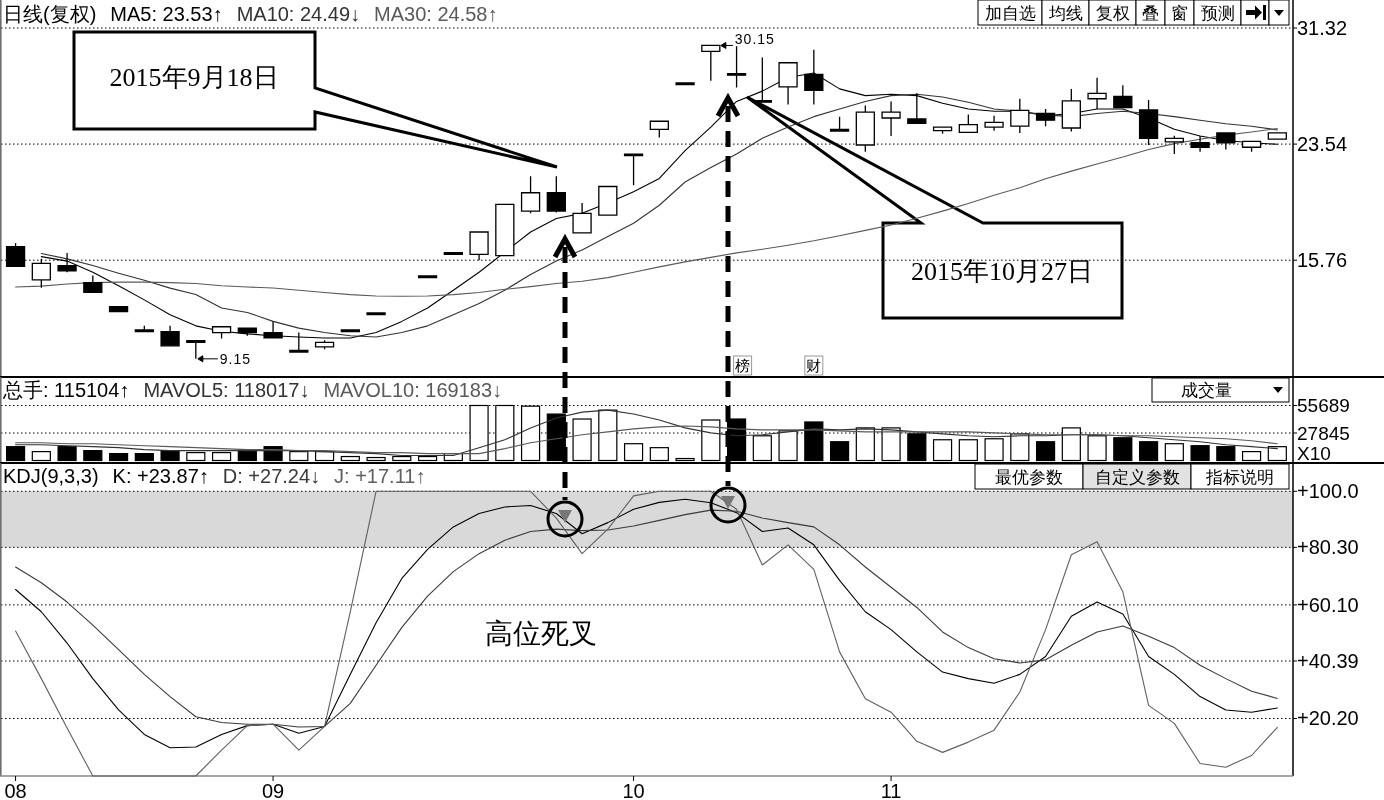 The image size is (1384, 800). Describe the element at coordinates (51, 476) in the screenshot. I see `chart-title: KDJ(9,3,3)` at that location.